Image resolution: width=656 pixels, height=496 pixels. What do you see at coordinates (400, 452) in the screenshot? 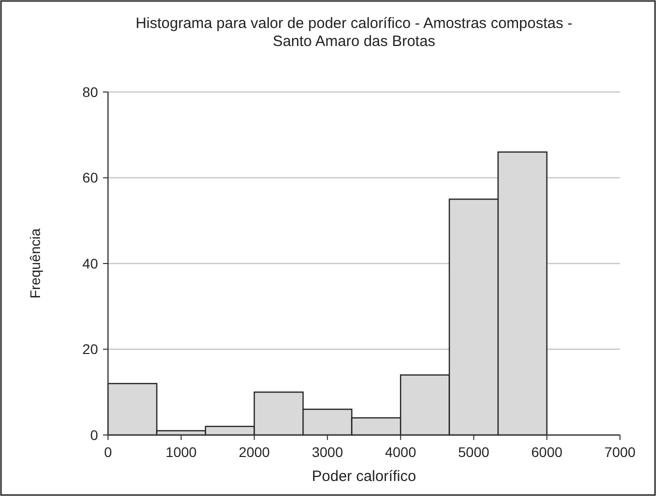
I see `x-tick-label: 4000` at bounding box center [400, 452].